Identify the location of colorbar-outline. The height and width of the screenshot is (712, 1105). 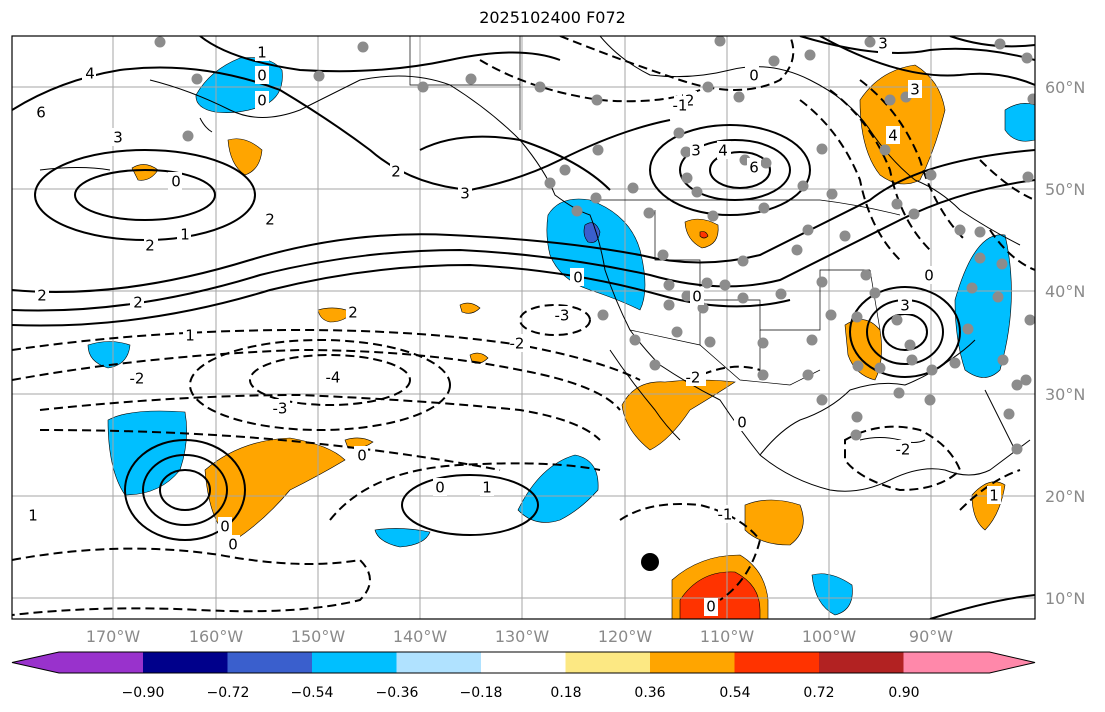
(523, 662).